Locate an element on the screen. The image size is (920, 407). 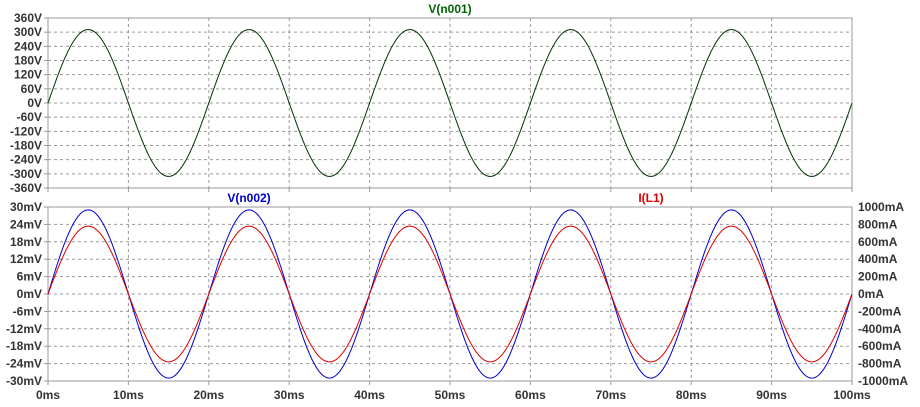
bottom-panel-y-tick-label-30mv: 30mV is located at coordinates (26, 207).